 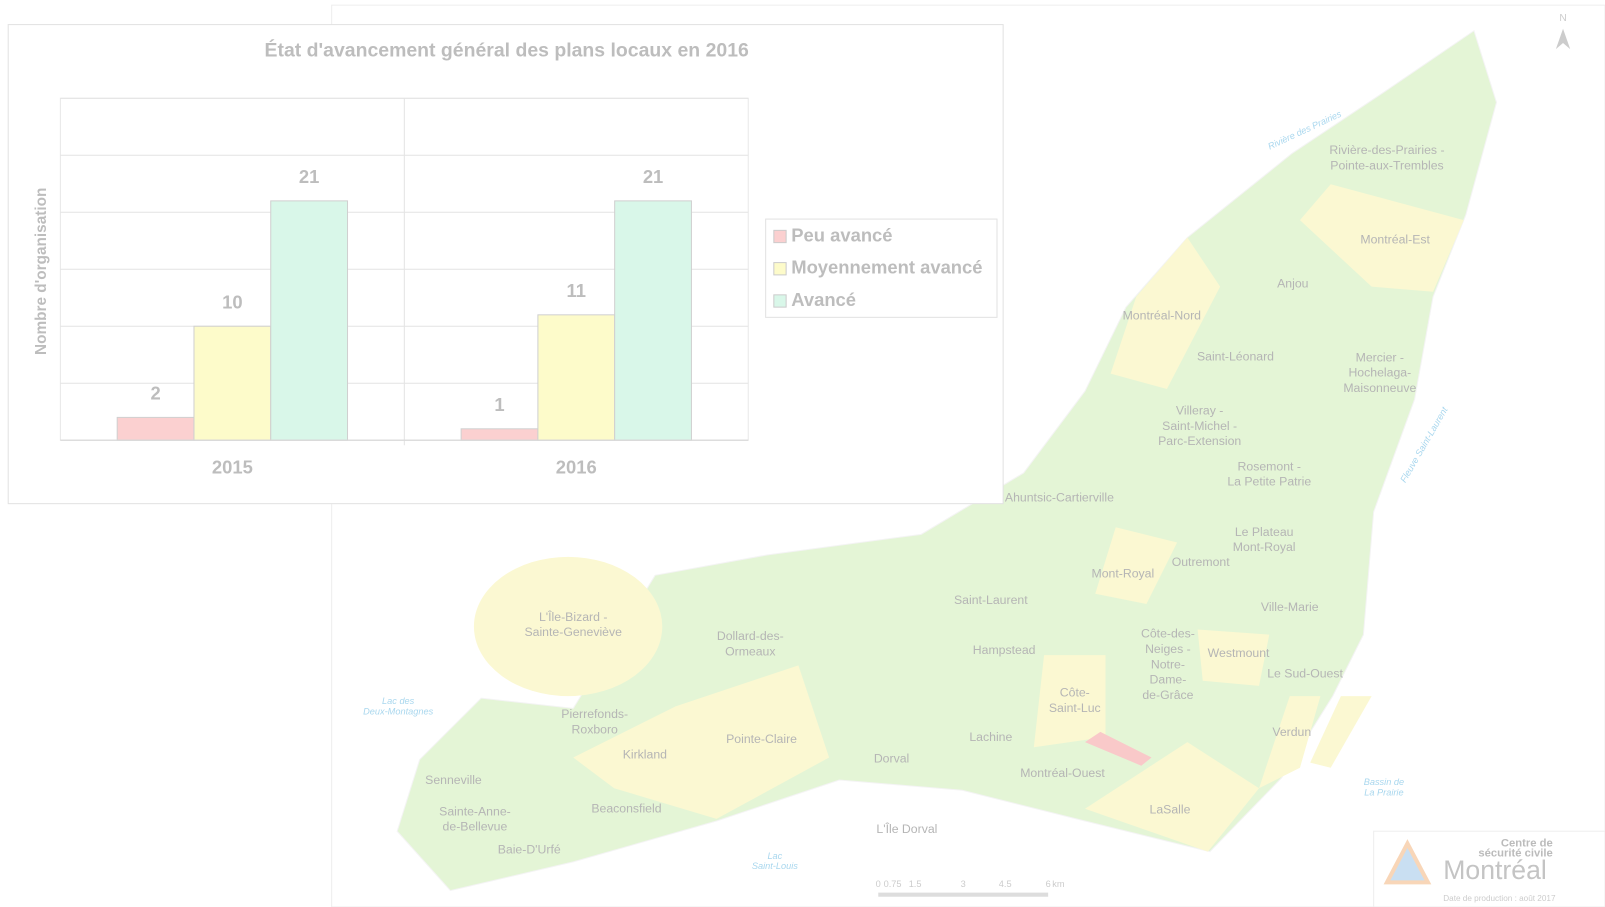 I want to click on scale-label: 1.5, so click(x=915, y=884).